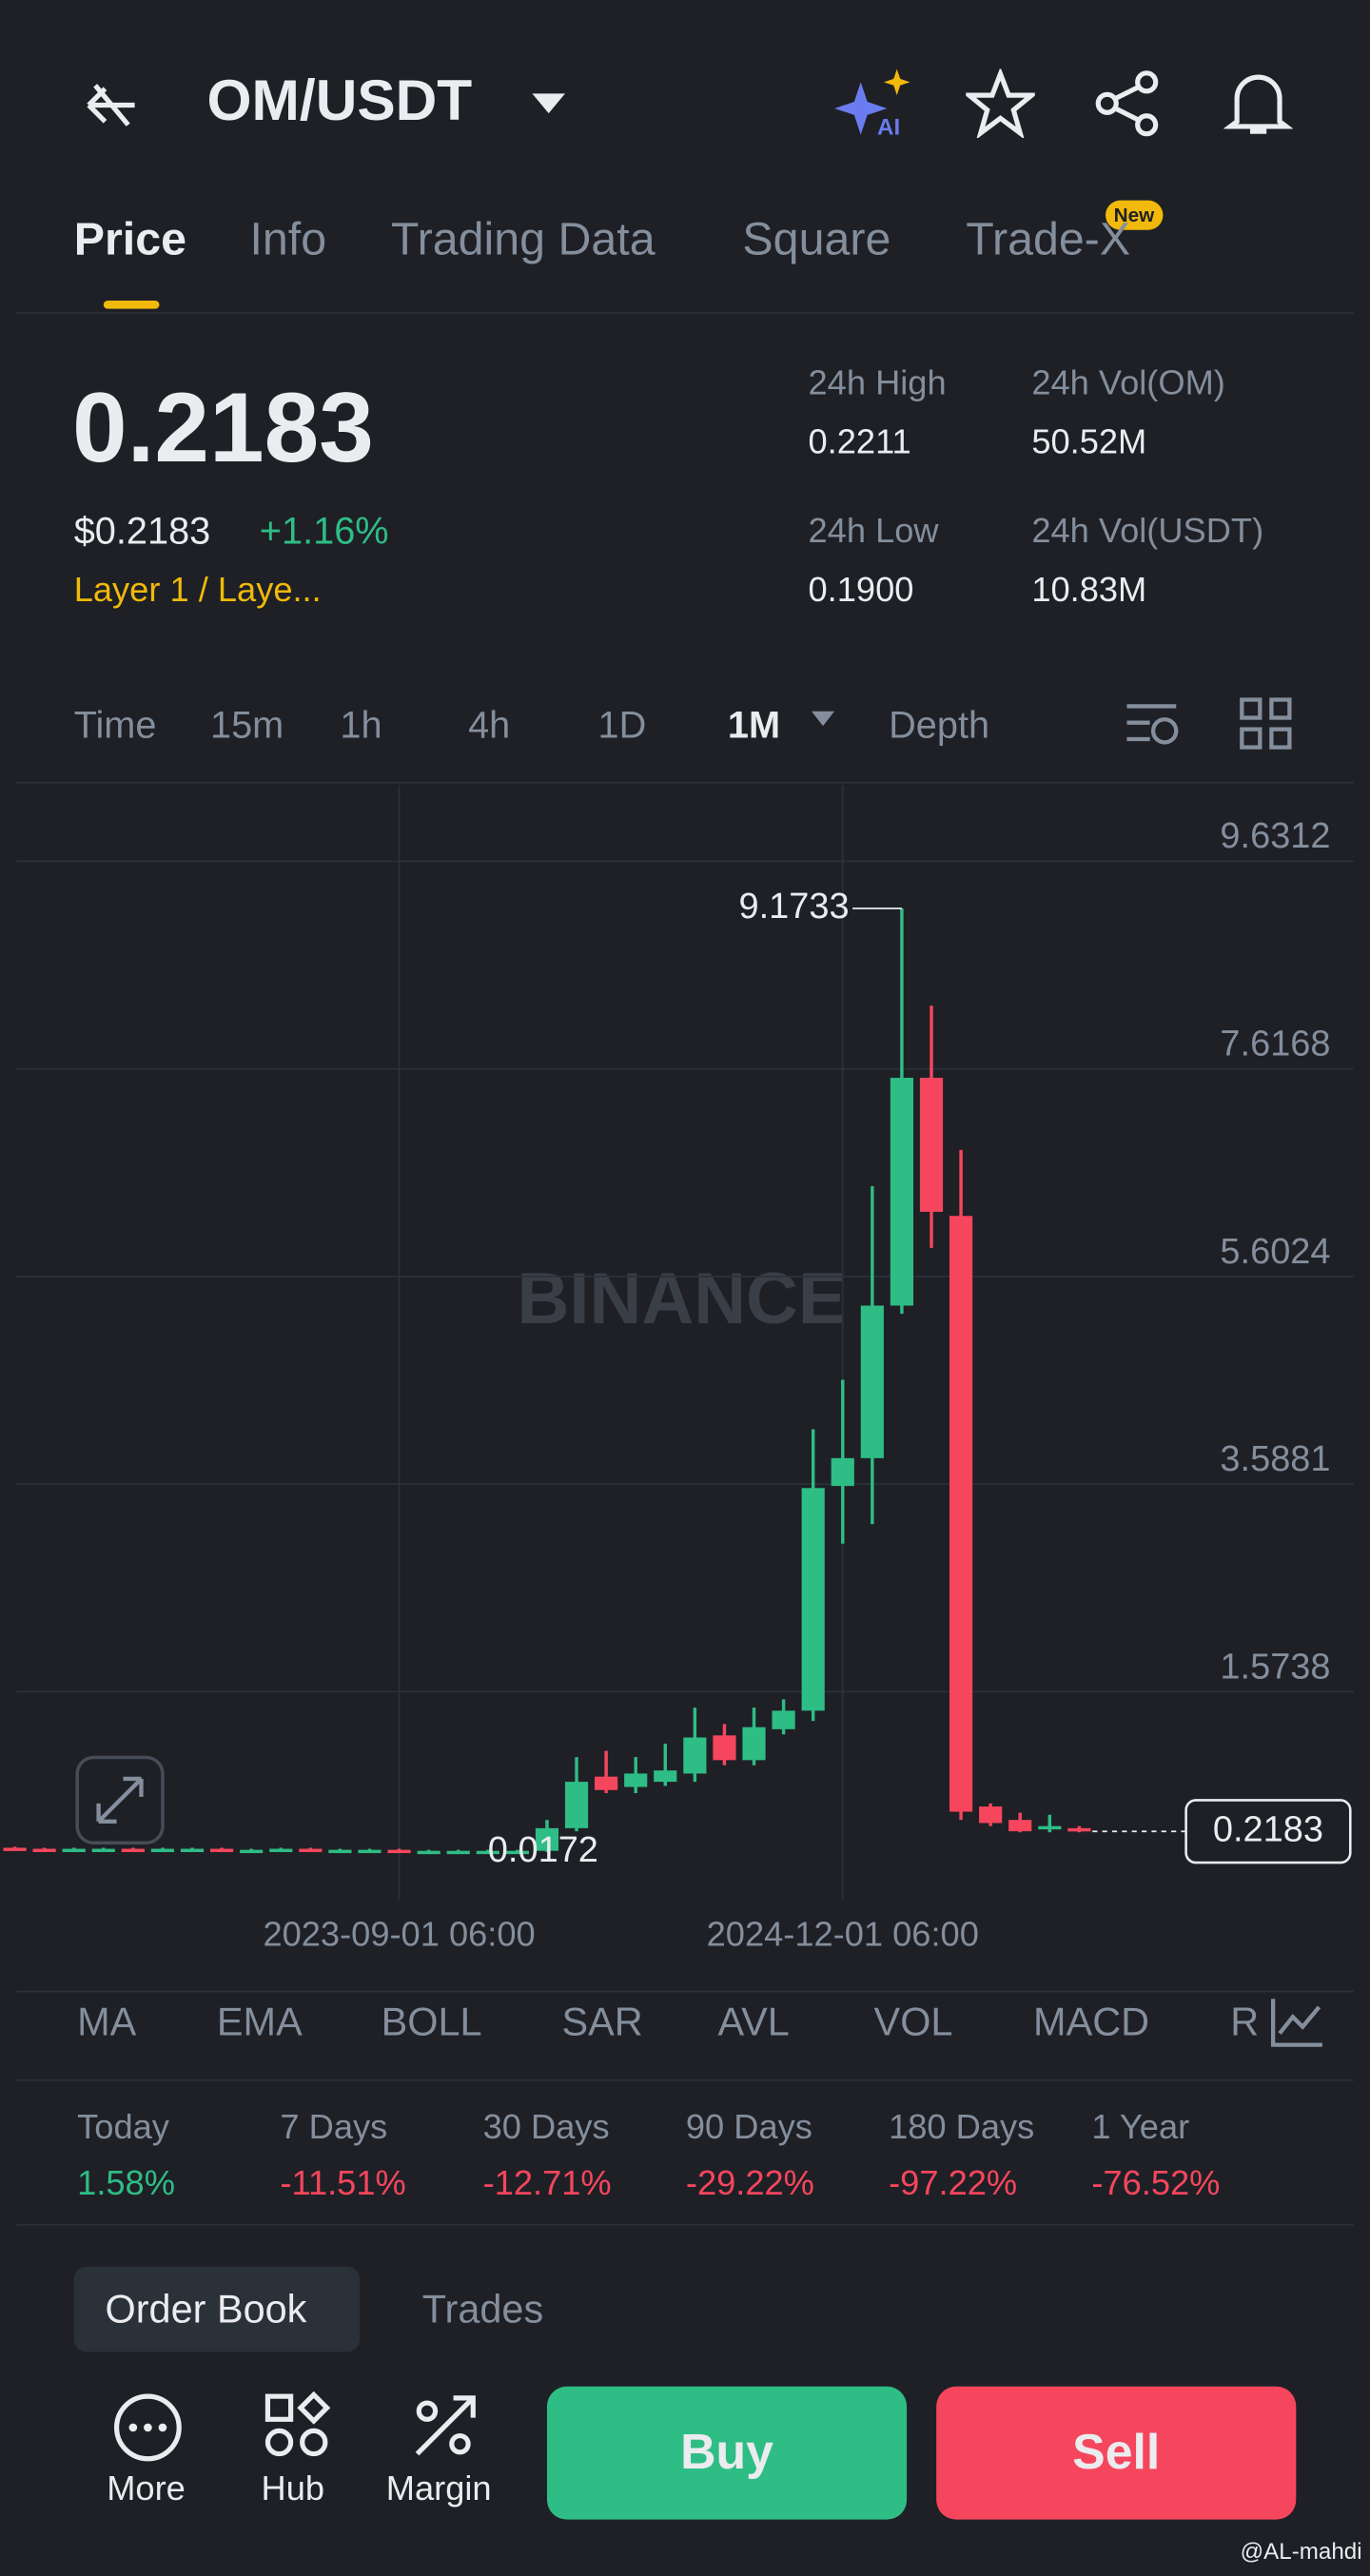  I want to click on y-tick-label: 1.5738, so click(1275, 1667).